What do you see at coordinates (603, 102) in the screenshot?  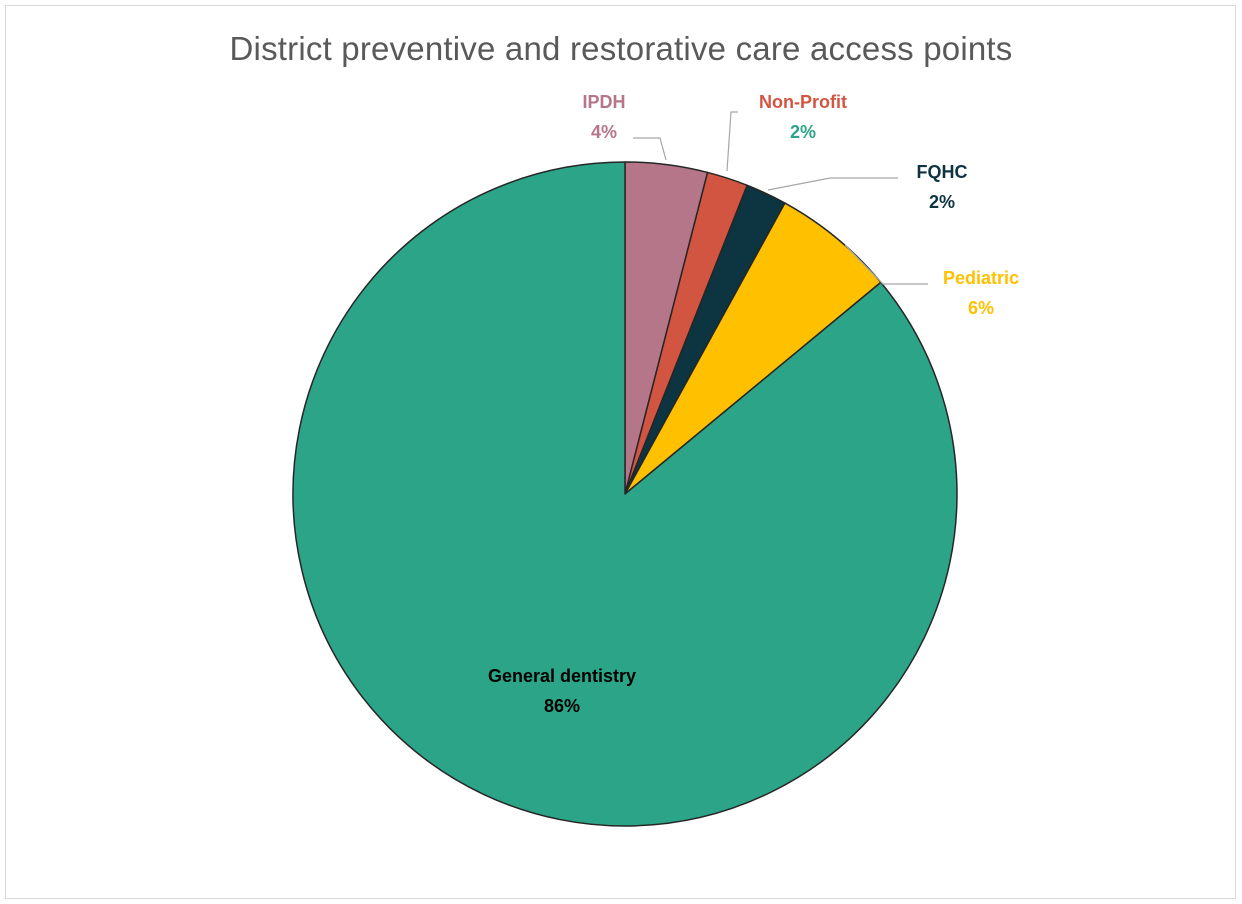 I see `slice-label-ipdh: IPDH` at bounding box center [603, 102].